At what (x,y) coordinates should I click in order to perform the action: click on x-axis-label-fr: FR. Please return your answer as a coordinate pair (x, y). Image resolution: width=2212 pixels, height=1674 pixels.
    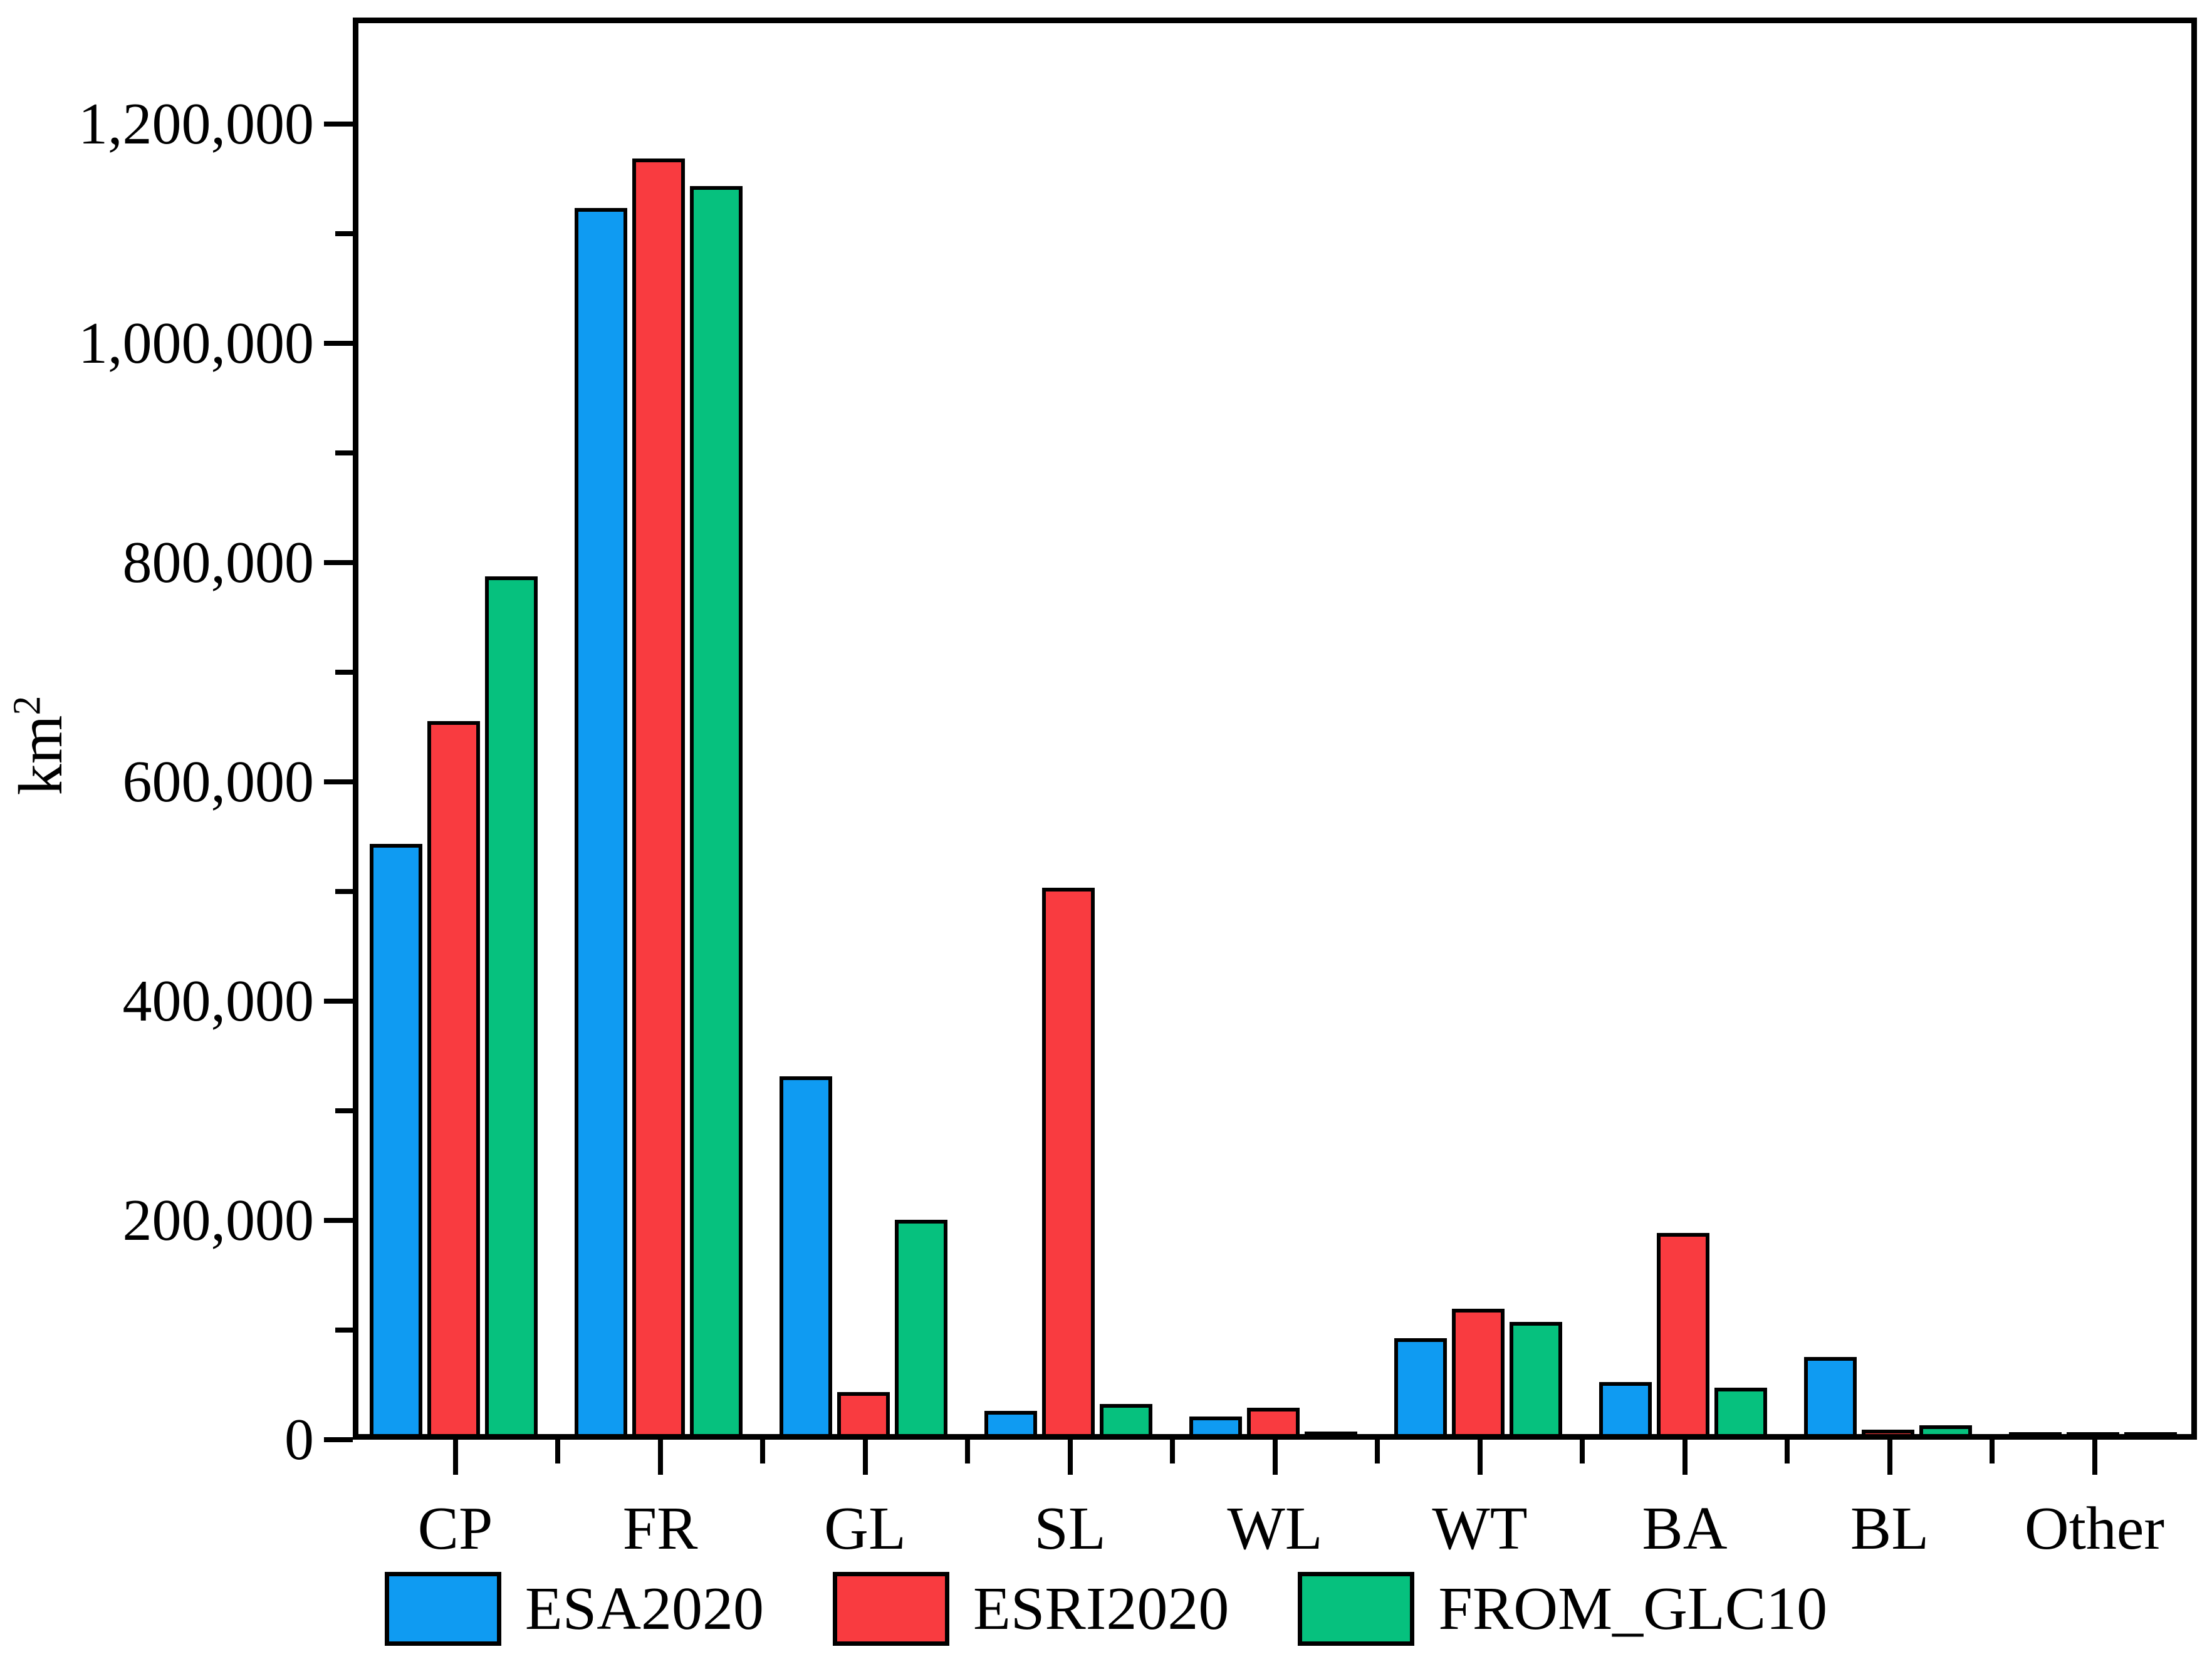
    Looking at the image, I should click on (660, 1528).